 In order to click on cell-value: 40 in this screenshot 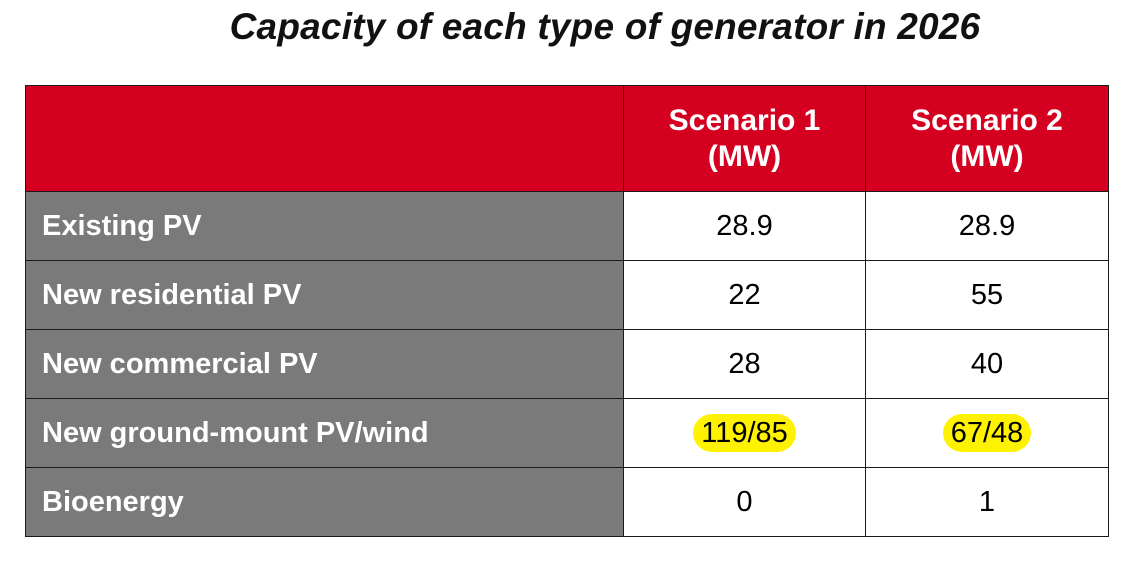, I will do `click(987, 363)`.